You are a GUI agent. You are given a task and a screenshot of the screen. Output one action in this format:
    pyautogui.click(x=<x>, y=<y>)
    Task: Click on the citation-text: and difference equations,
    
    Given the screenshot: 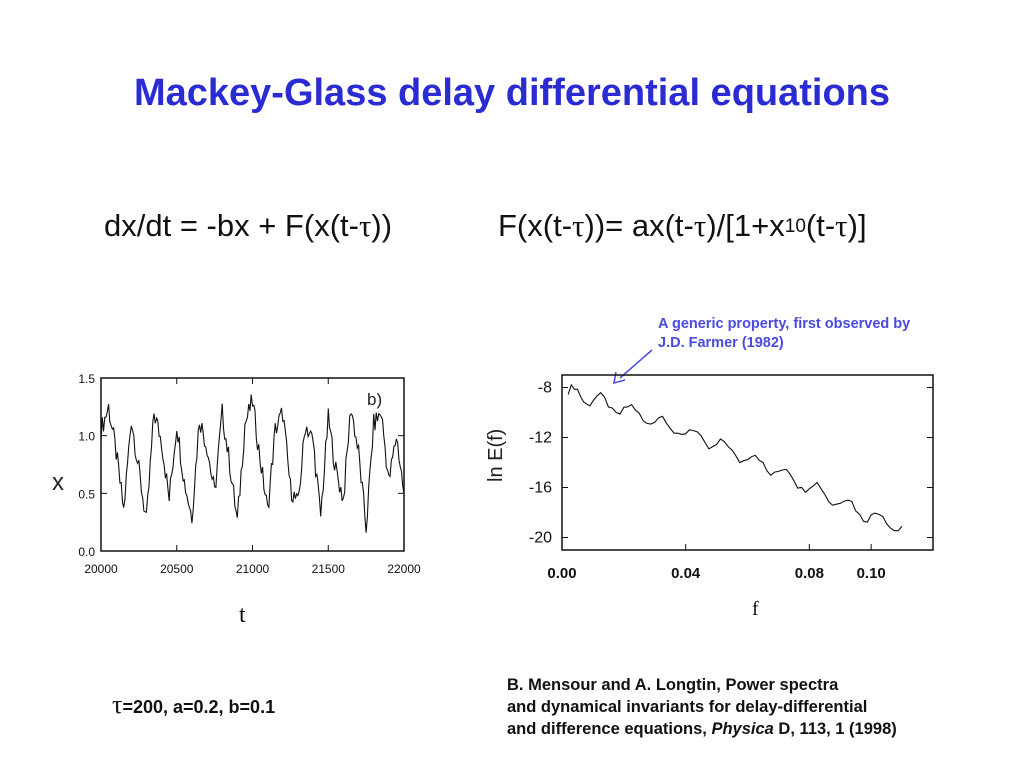 What is the action you would take?
    pyautogui.click(x=609, y=729)
    